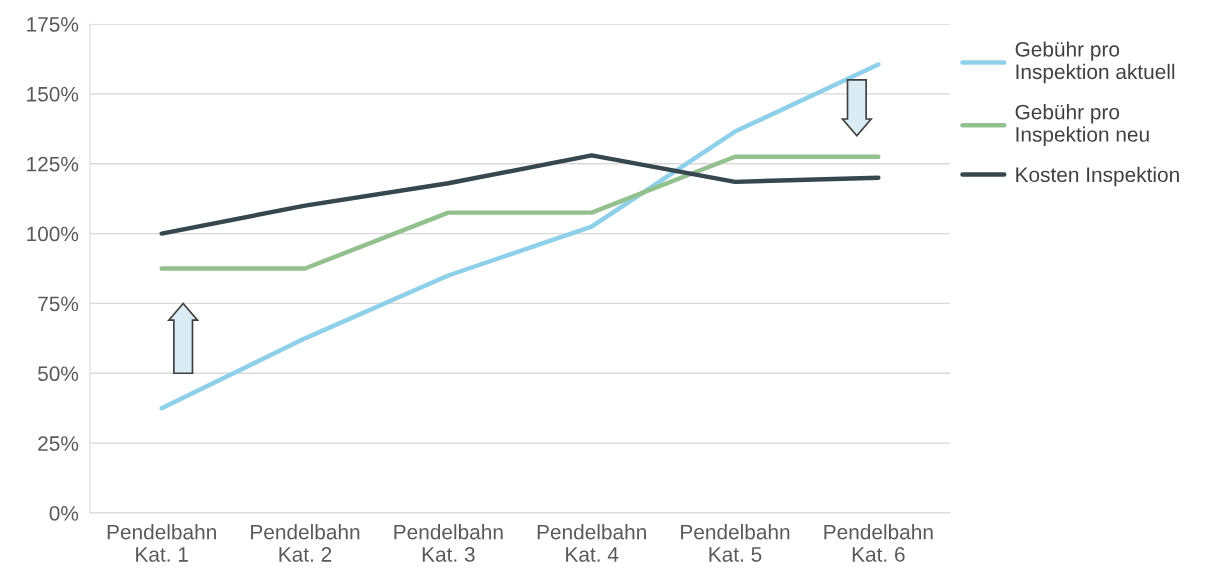  I want to click on y-tick-label: 25%, so click(58, 443).